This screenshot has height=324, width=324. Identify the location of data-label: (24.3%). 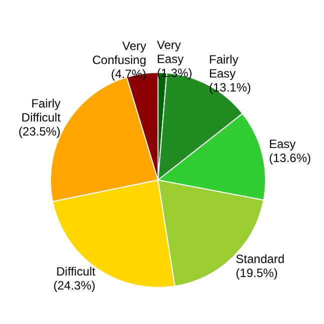
(74, 285).